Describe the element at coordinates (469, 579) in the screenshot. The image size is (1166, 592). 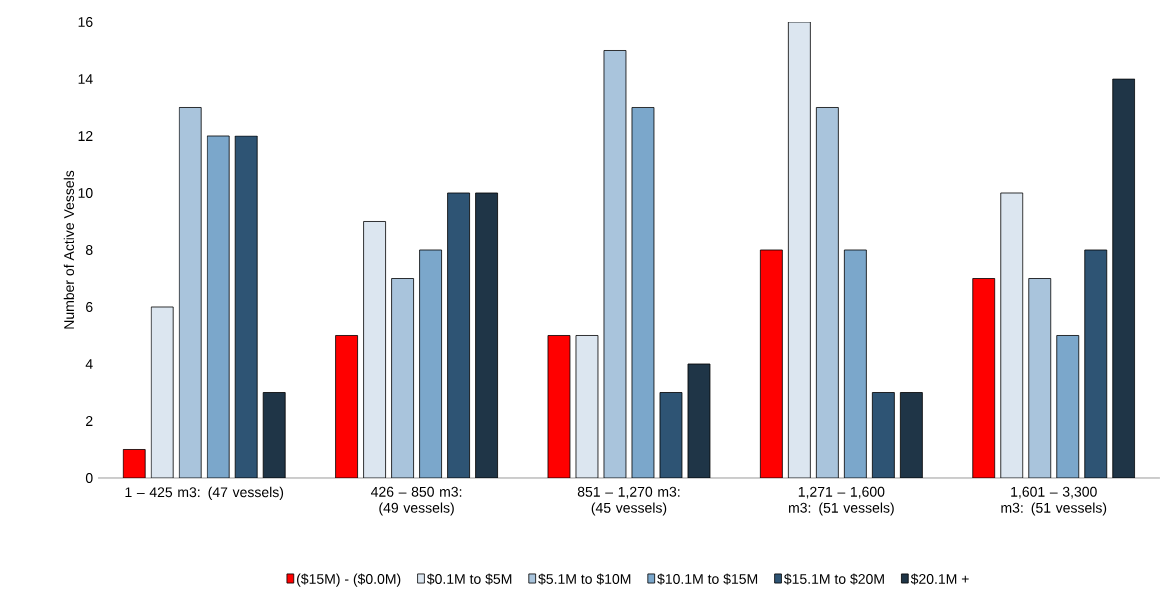
I see `legend-label: $0.1M to $5M` at that location.